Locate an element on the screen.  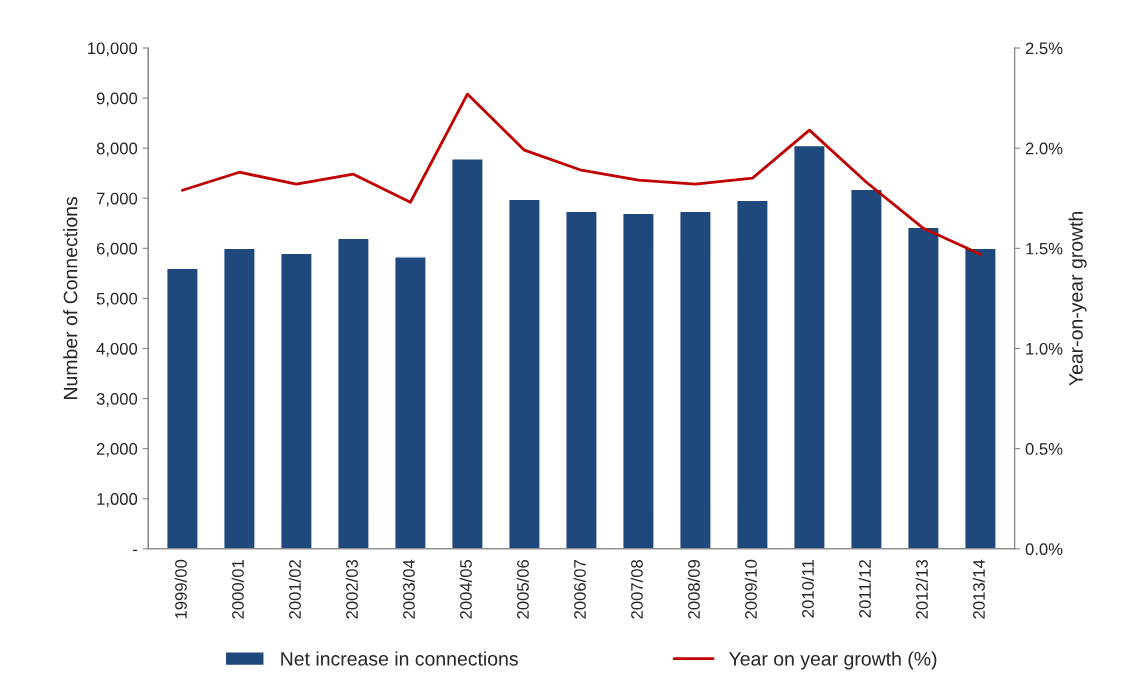
y-axis-title: Number of Connections is located at coordinates (70, 297).